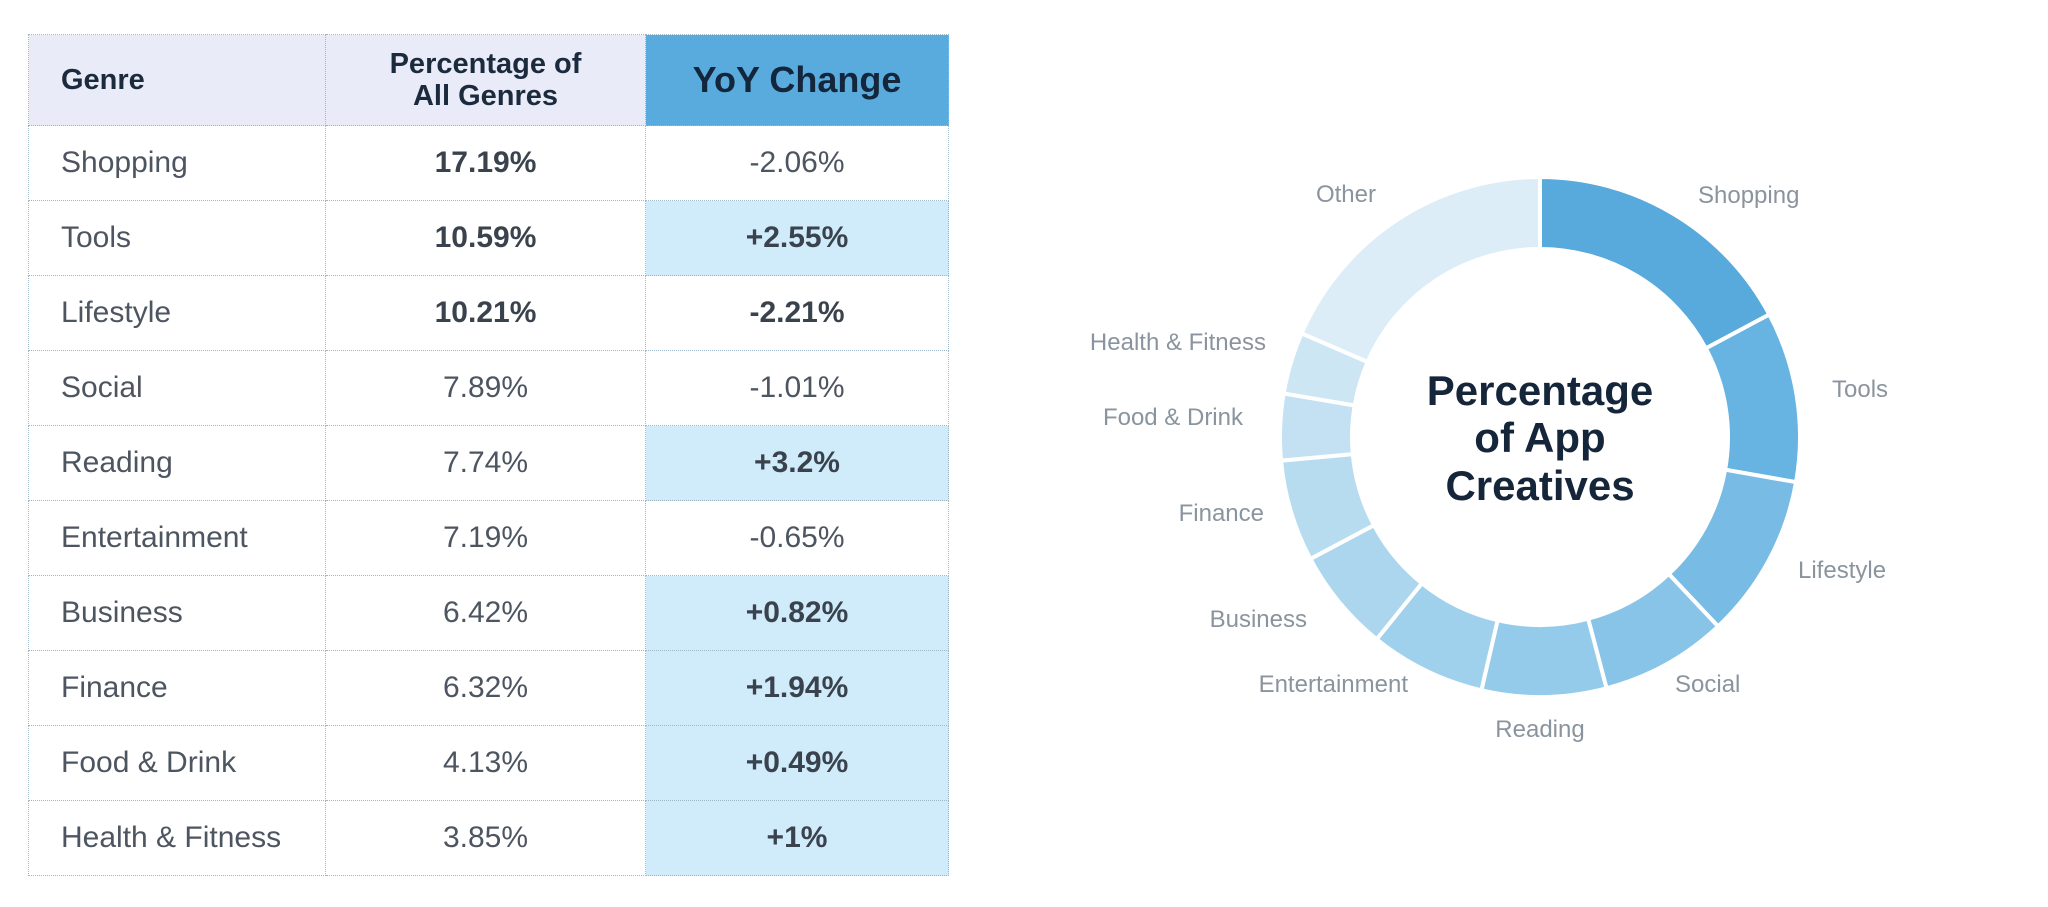 This screenshot has height=907, width=2048. Describe the element at coordinates (797, 388) in the screenshot. I see `cell-yoy: -1.01%` at that location.